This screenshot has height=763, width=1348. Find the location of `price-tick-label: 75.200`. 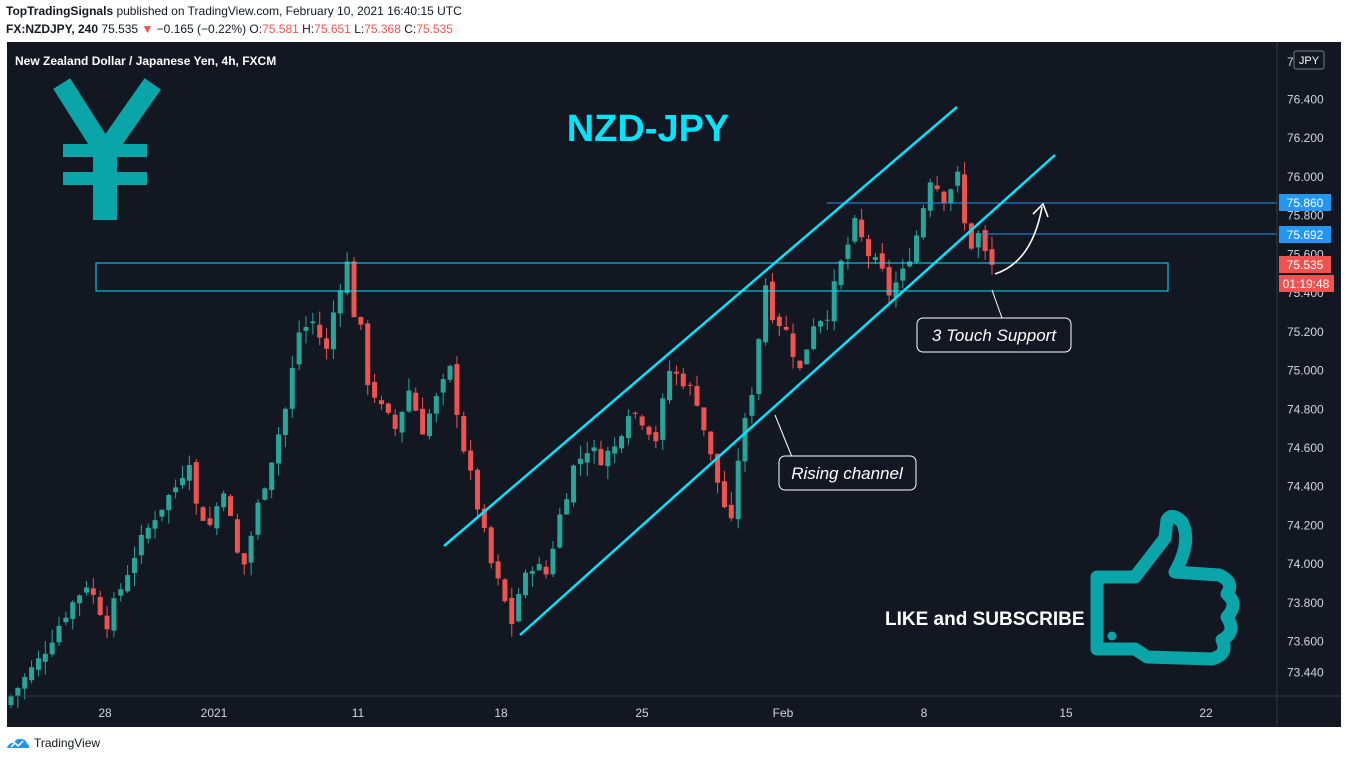

price-tick-label: 75.200 is located at coordinates (1305, 332).